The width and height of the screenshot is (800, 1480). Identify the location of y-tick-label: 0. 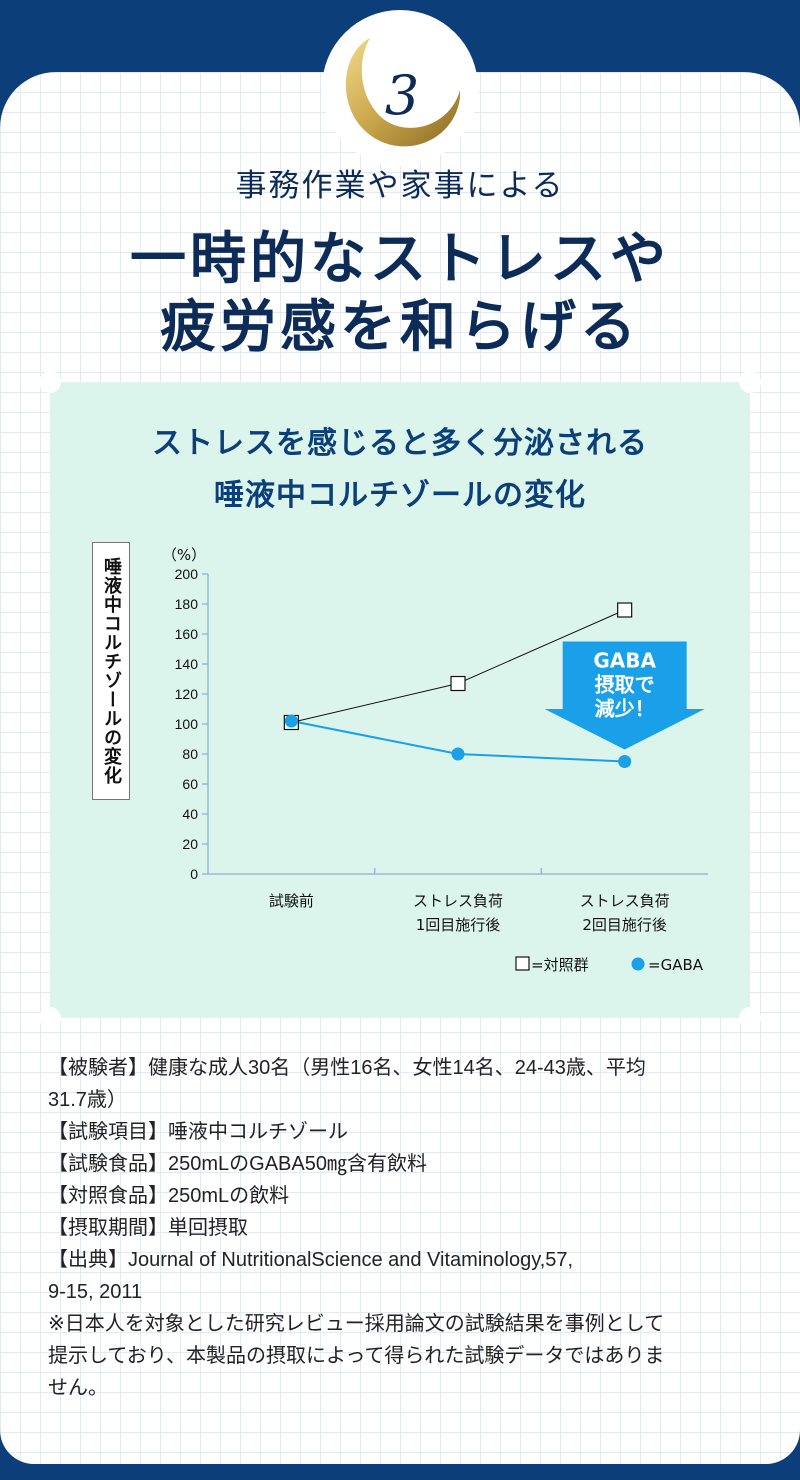
(194, 874).